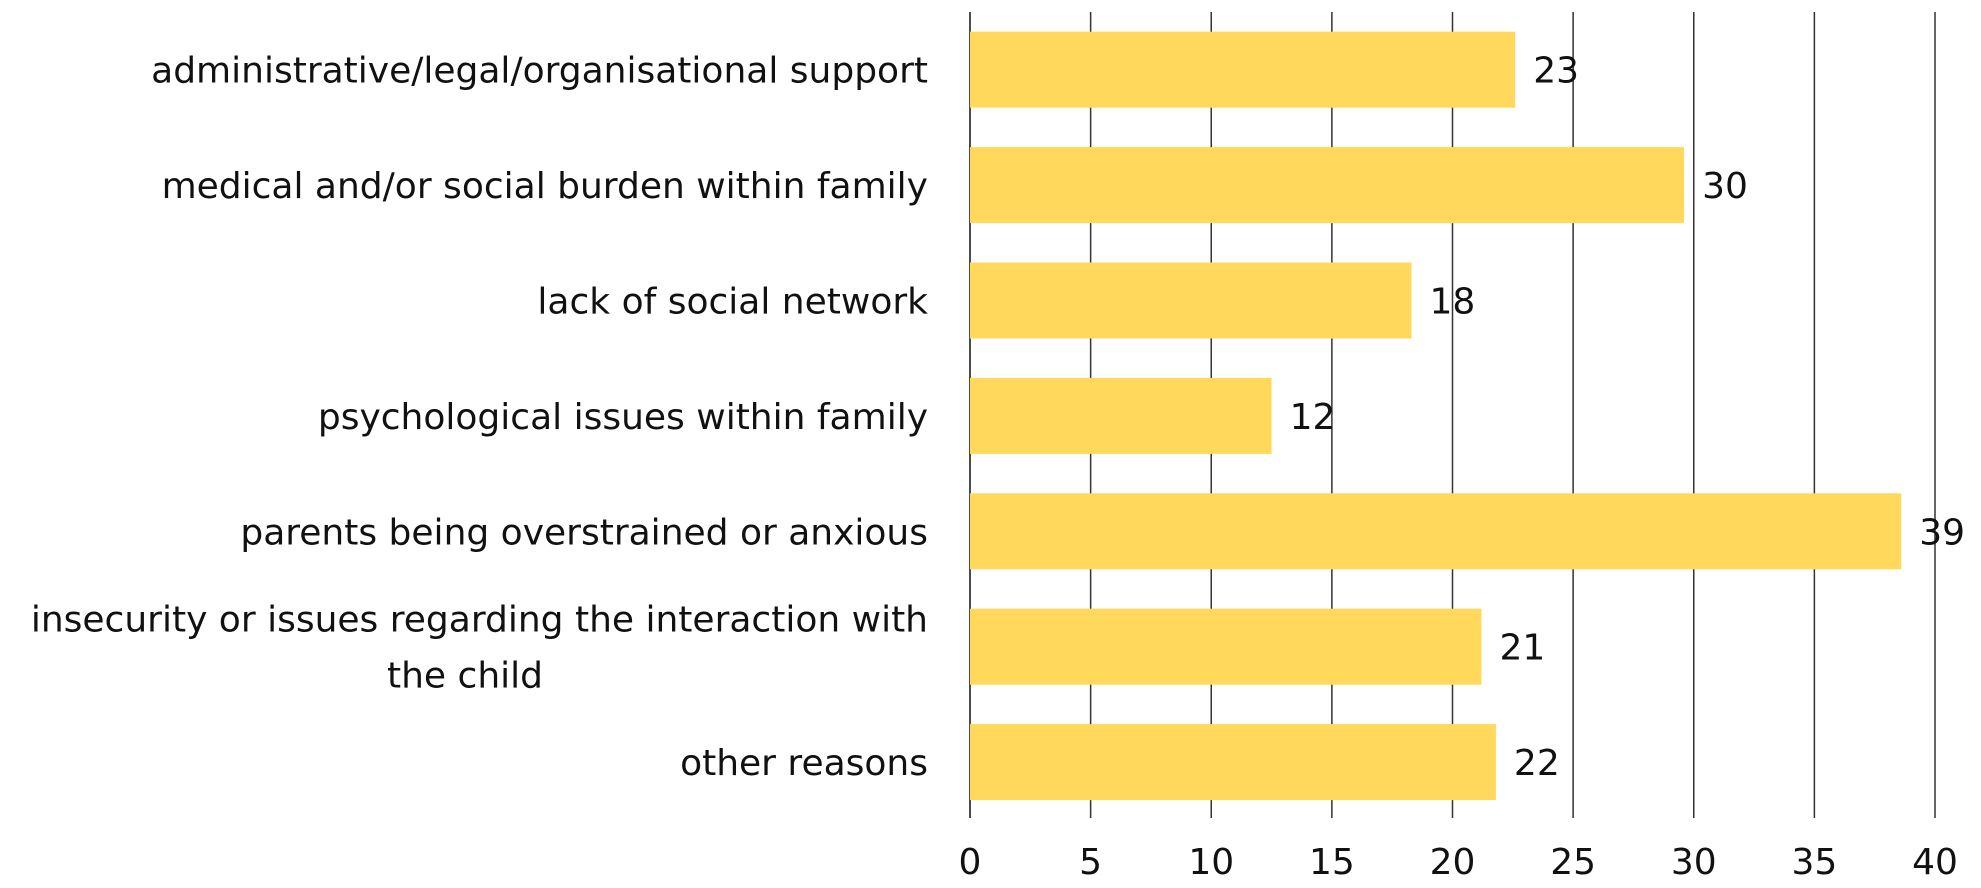  Describe the element at coordinates (1453, 862) in the screenshot. I see `x-tick-label: 20` at that location.